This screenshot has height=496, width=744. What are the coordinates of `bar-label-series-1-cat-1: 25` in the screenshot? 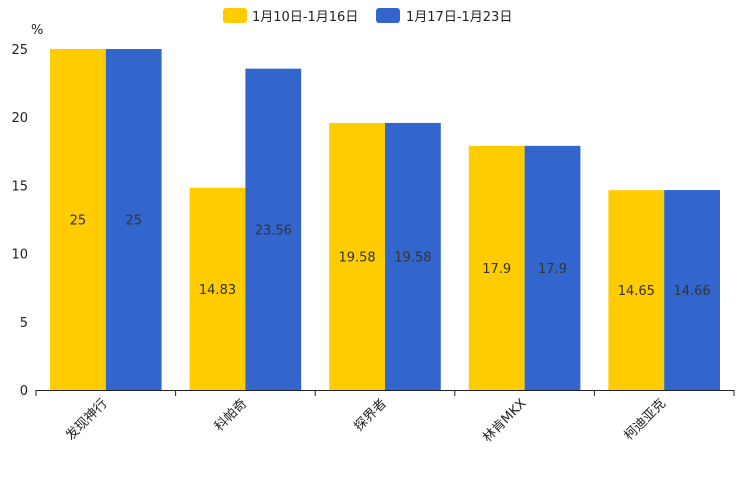 It's located at (78, 221).